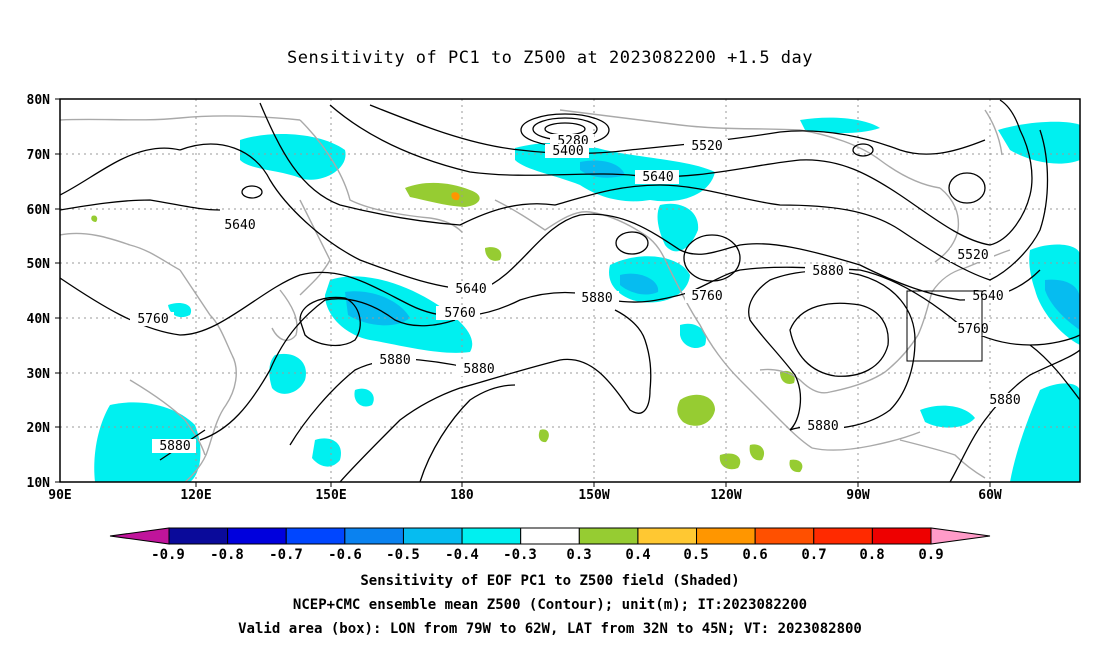 The width and height of the screenshot is (1100, 650). I want to click on colorbar-label: -0.8, so click(227, 555).